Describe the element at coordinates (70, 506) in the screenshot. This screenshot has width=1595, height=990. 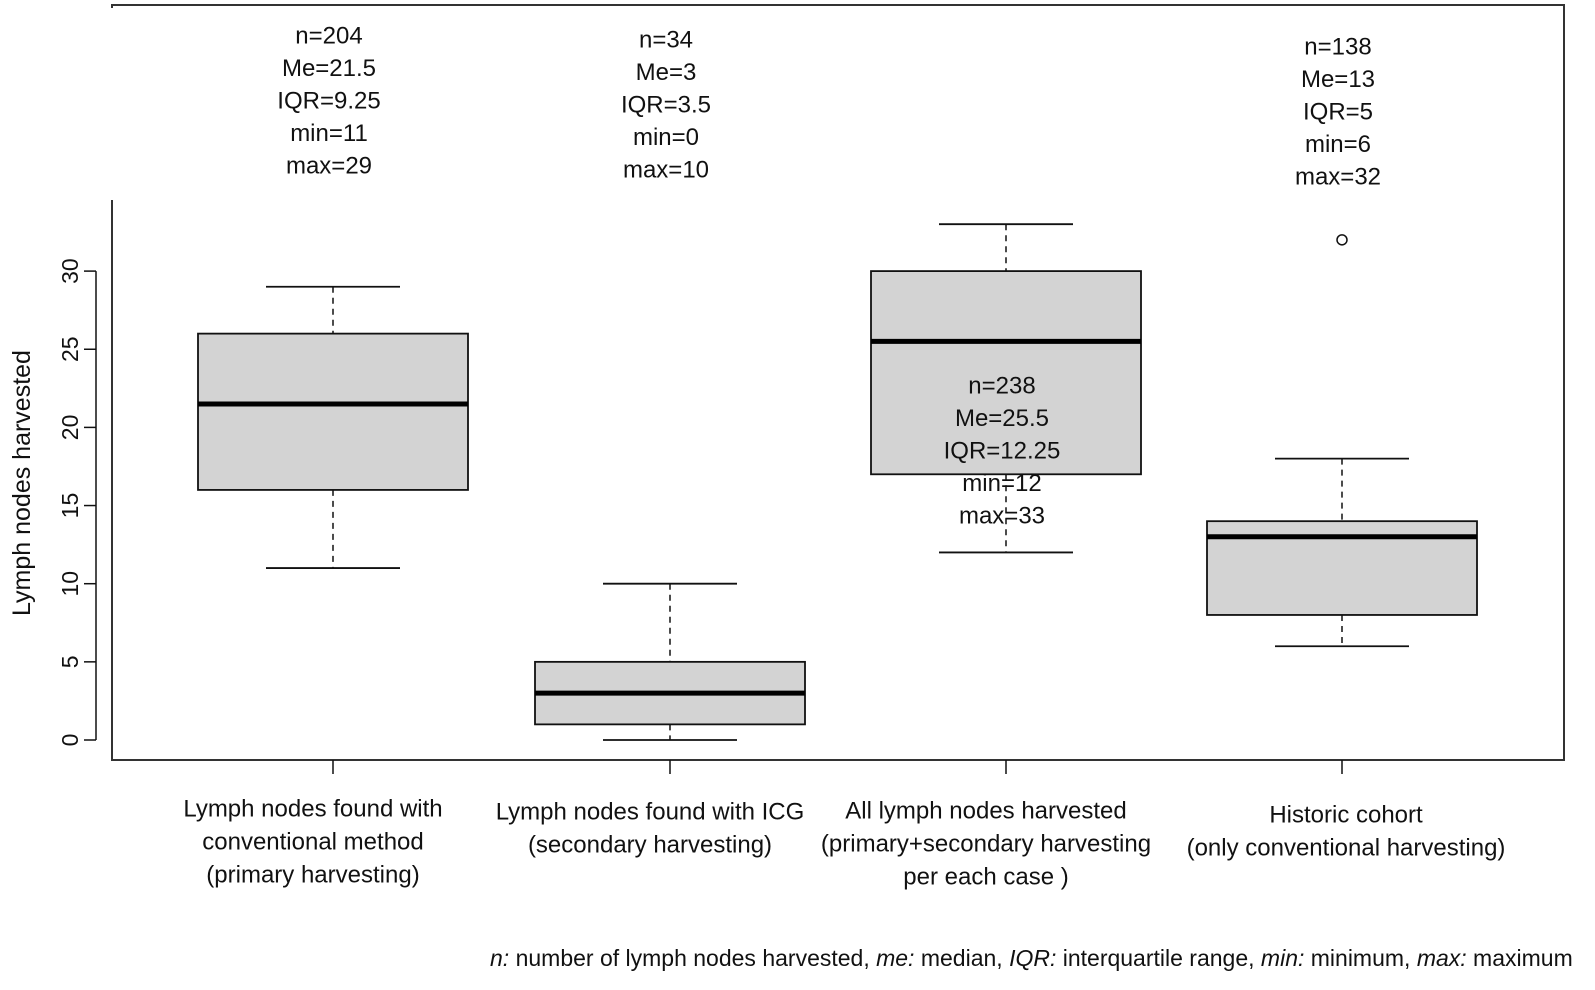
I see `y-tick-label: 15` at that location.